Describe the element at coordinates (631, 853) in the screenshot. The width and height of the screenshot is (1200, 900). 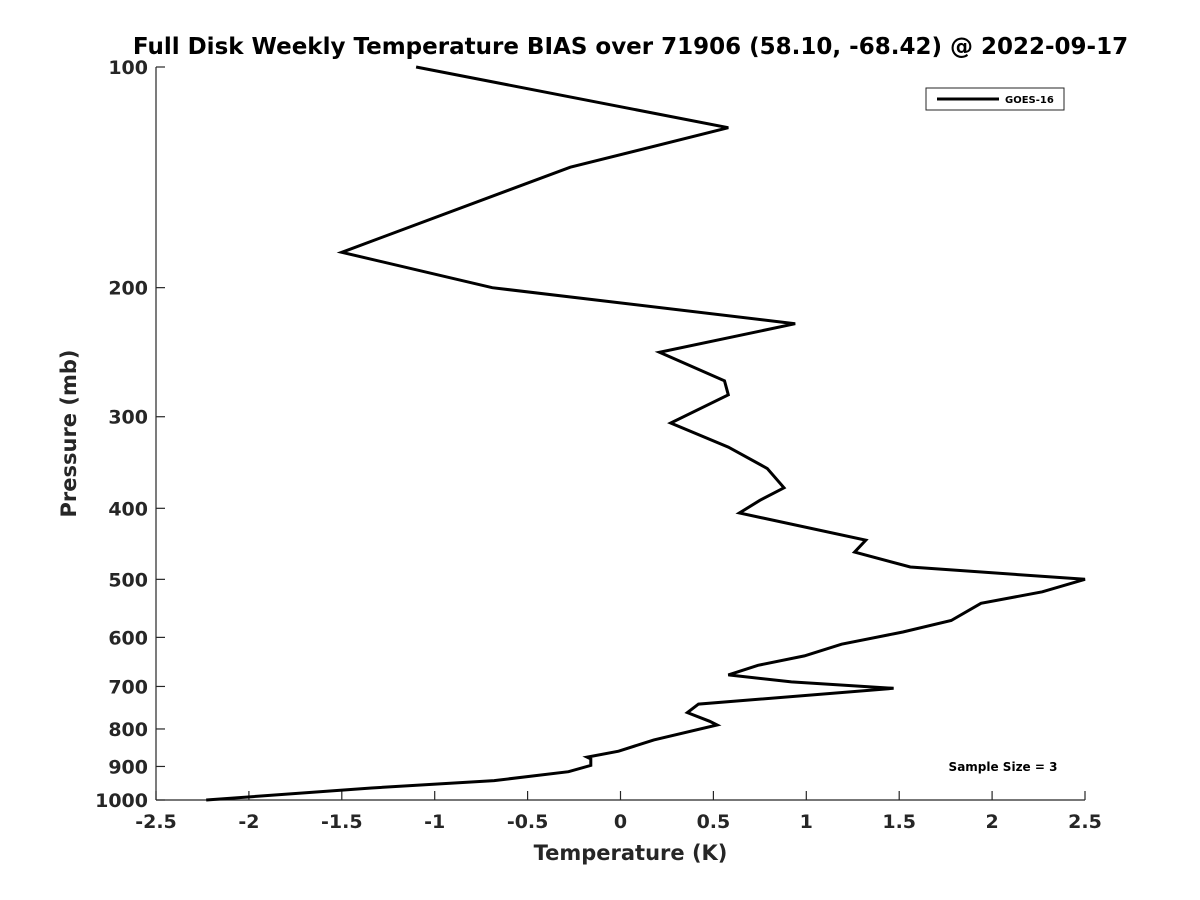
I see `x-axis-label: Temperature (K)` at that location.